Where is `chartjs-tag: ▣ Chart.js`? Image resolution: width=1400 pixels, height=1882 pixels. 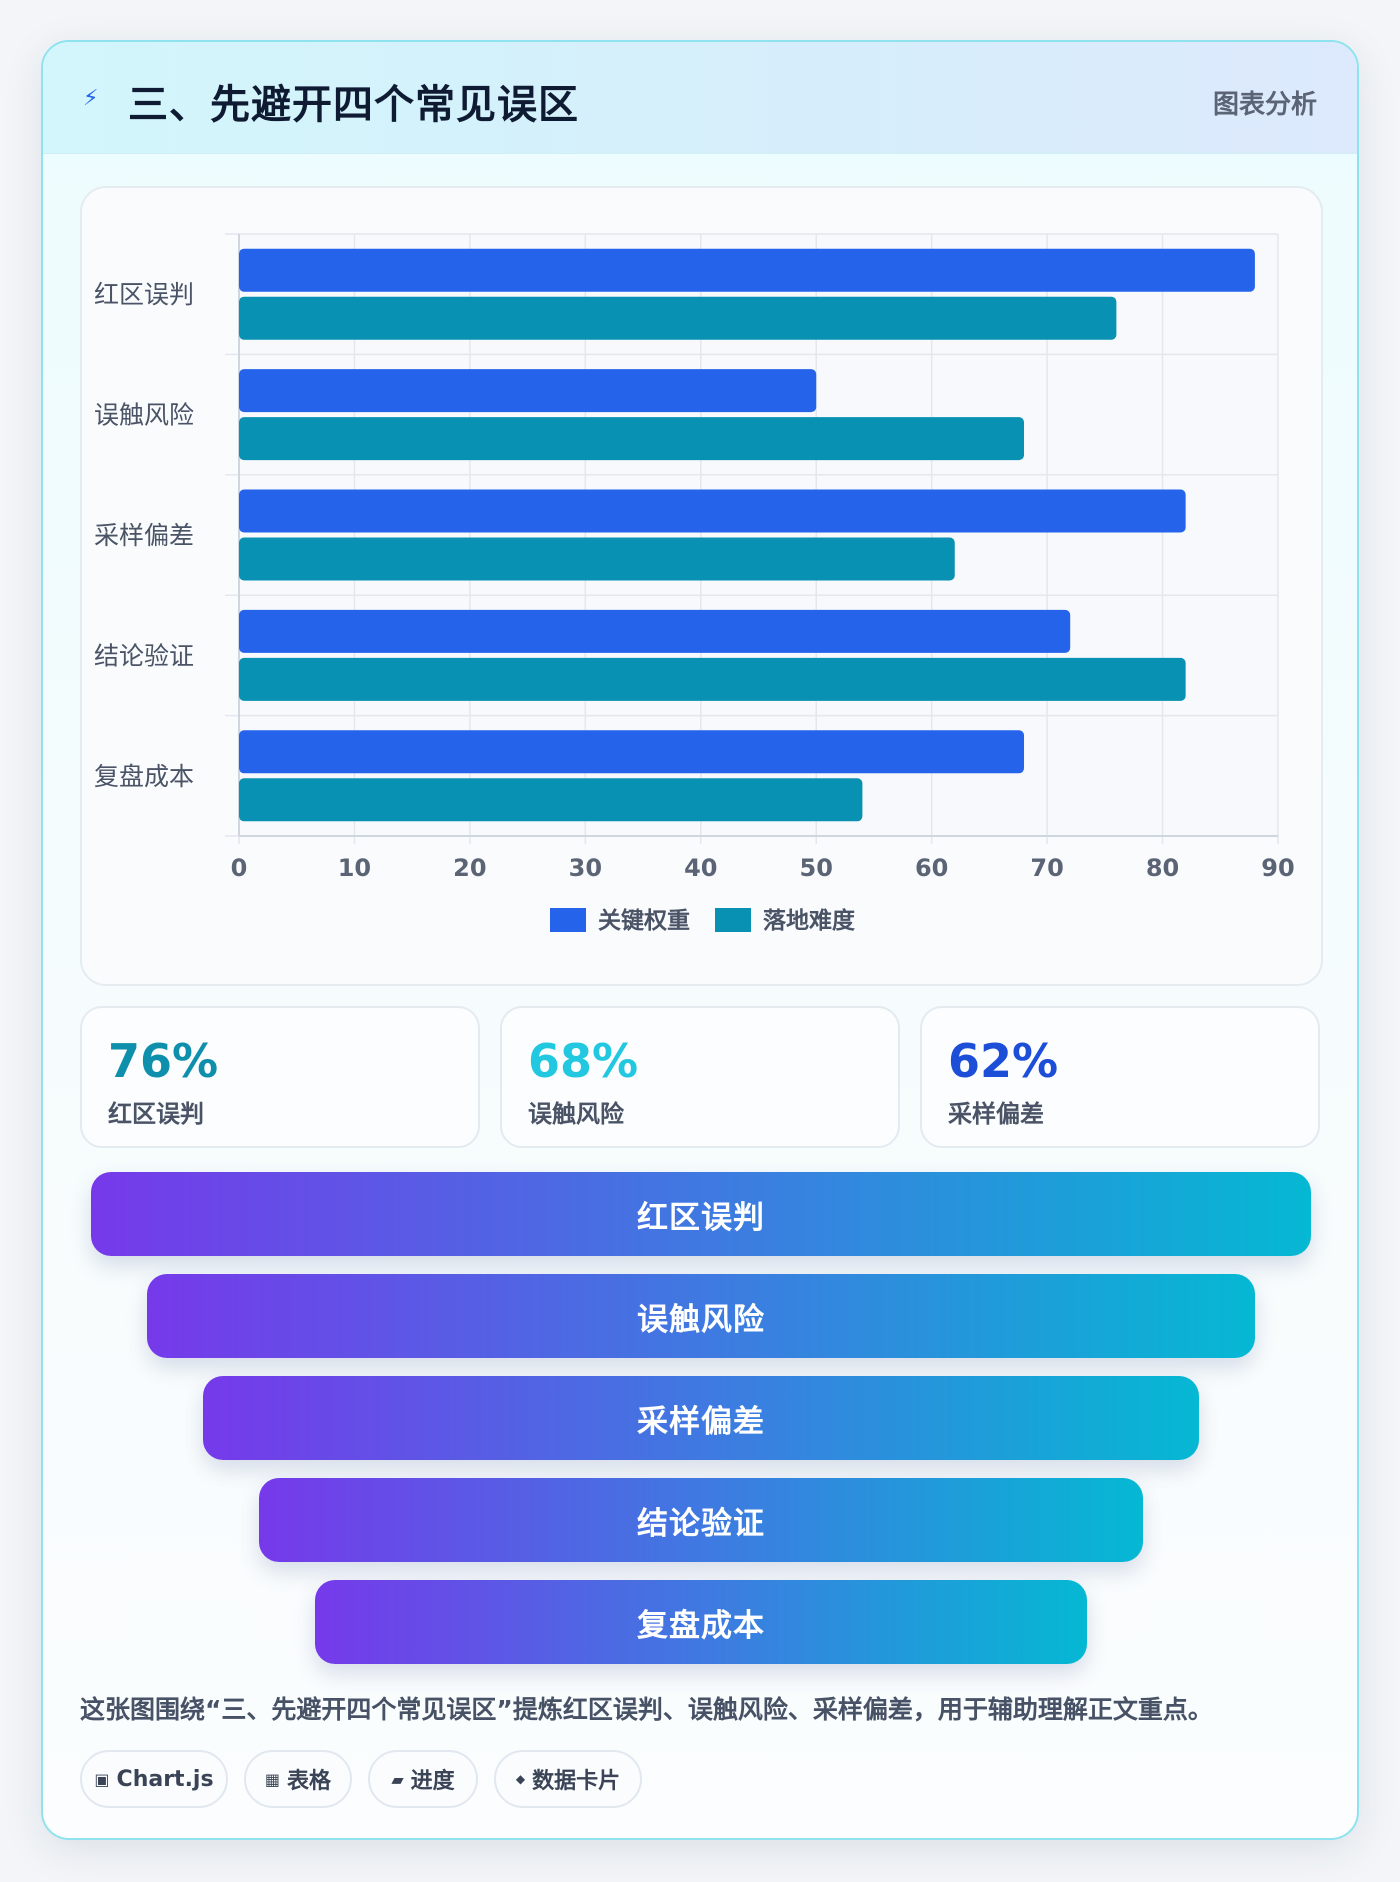
chartjs-tag: ▣ Chart.js is located at coordinates (154, 1779).